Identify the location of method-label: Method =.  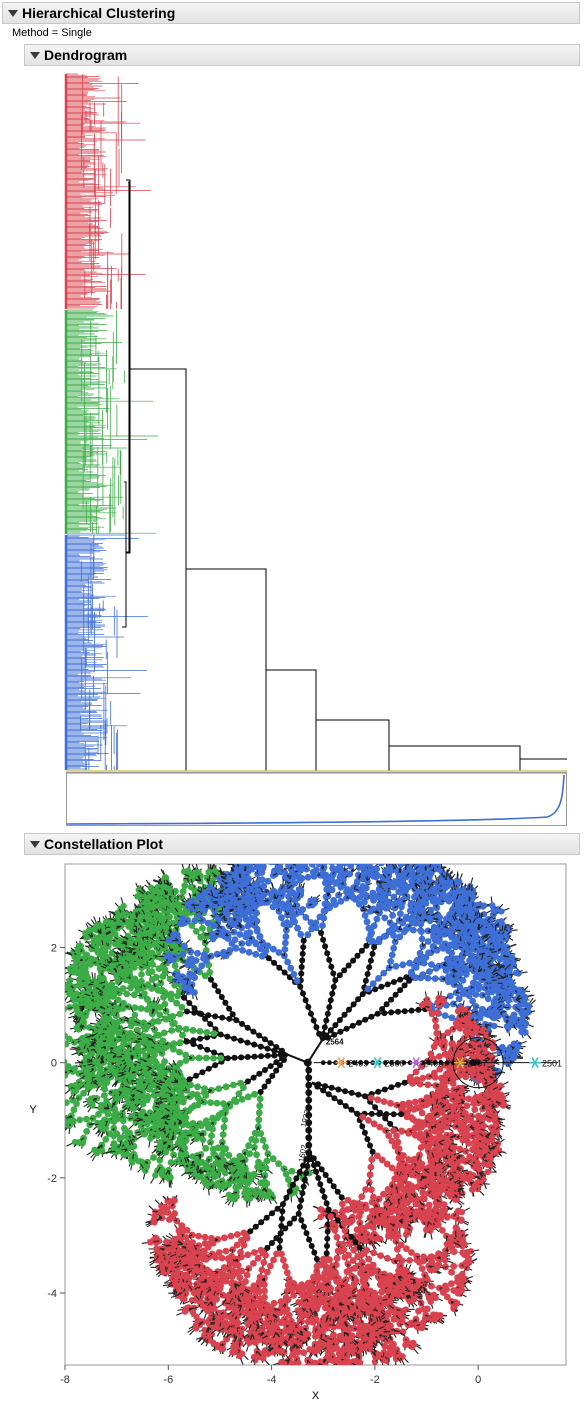
(35, 33).